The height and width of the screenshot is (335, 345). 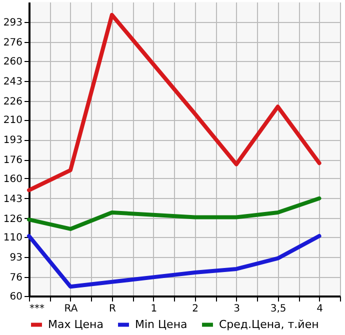 I want to click on x-tick-label: RA, so click(x=71, y=309).